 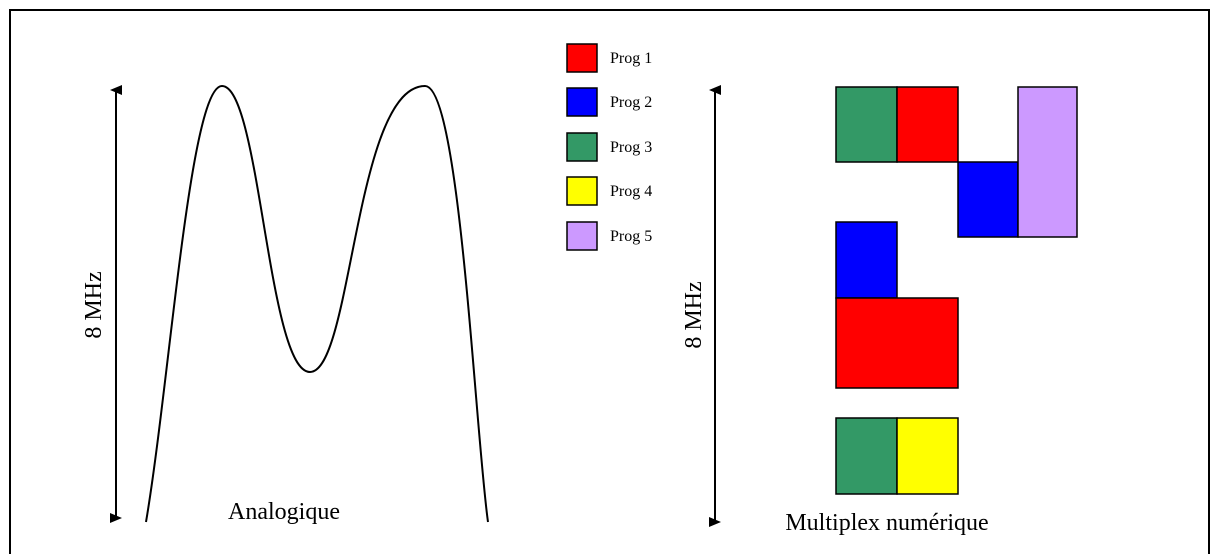 What do you see at coordinates (631, 147) in the screenshot?
I see `legend-label-prog-3: Prog 3` at bounding box center [631, 147].